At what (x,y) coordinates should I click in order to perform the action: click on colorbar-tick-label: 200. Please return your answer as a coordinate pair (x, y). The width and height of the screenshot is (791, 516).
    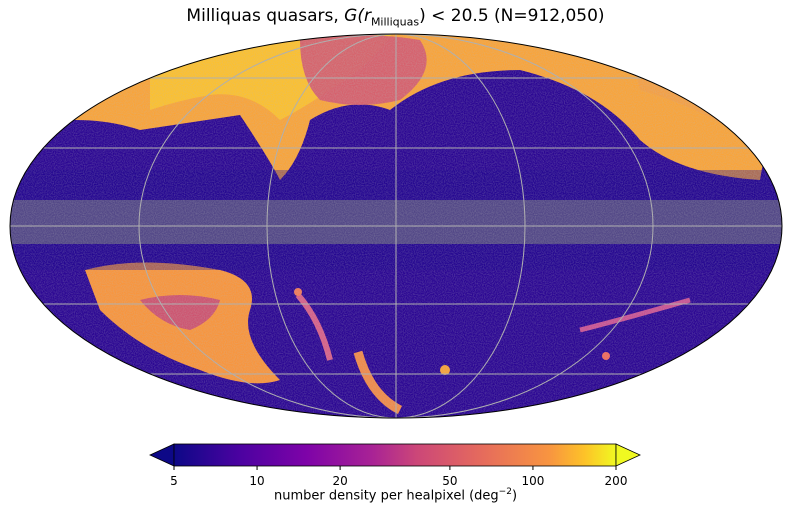
    Looking at the image, I should click on (616, 481).